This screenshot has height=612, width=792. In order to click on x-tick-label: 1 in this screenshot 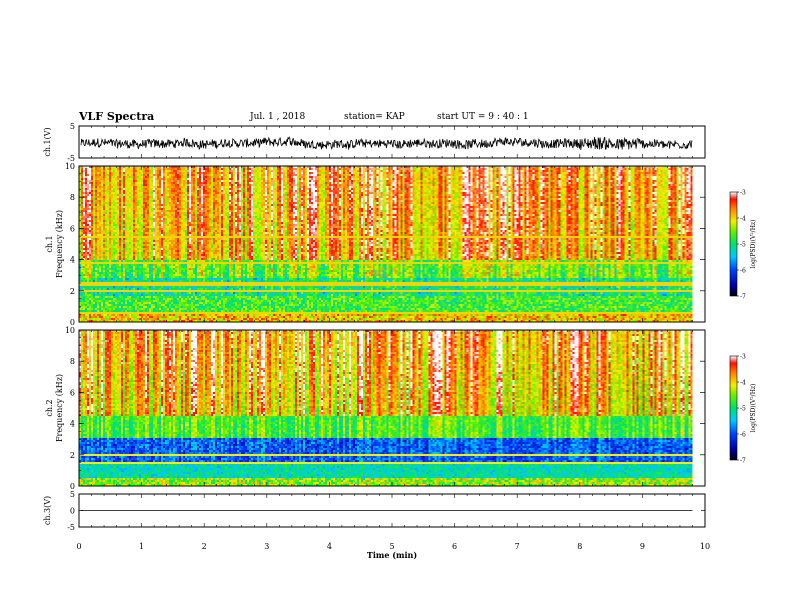, I will do `click(141, 546)`.